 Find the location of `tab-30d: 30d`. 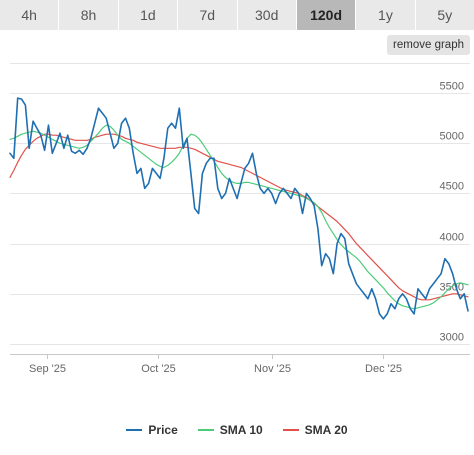

tab-30d: 30d is located at coordinates (267, 15).